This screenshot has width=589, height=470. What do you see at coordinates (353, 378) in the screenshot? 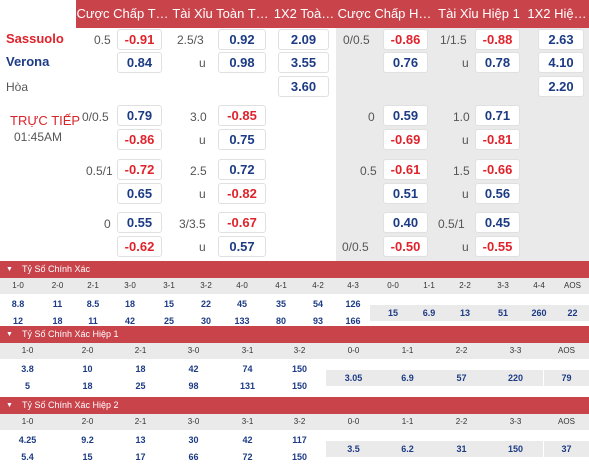
I see `score-odds: 3.05` at bounding box center [353, 378].